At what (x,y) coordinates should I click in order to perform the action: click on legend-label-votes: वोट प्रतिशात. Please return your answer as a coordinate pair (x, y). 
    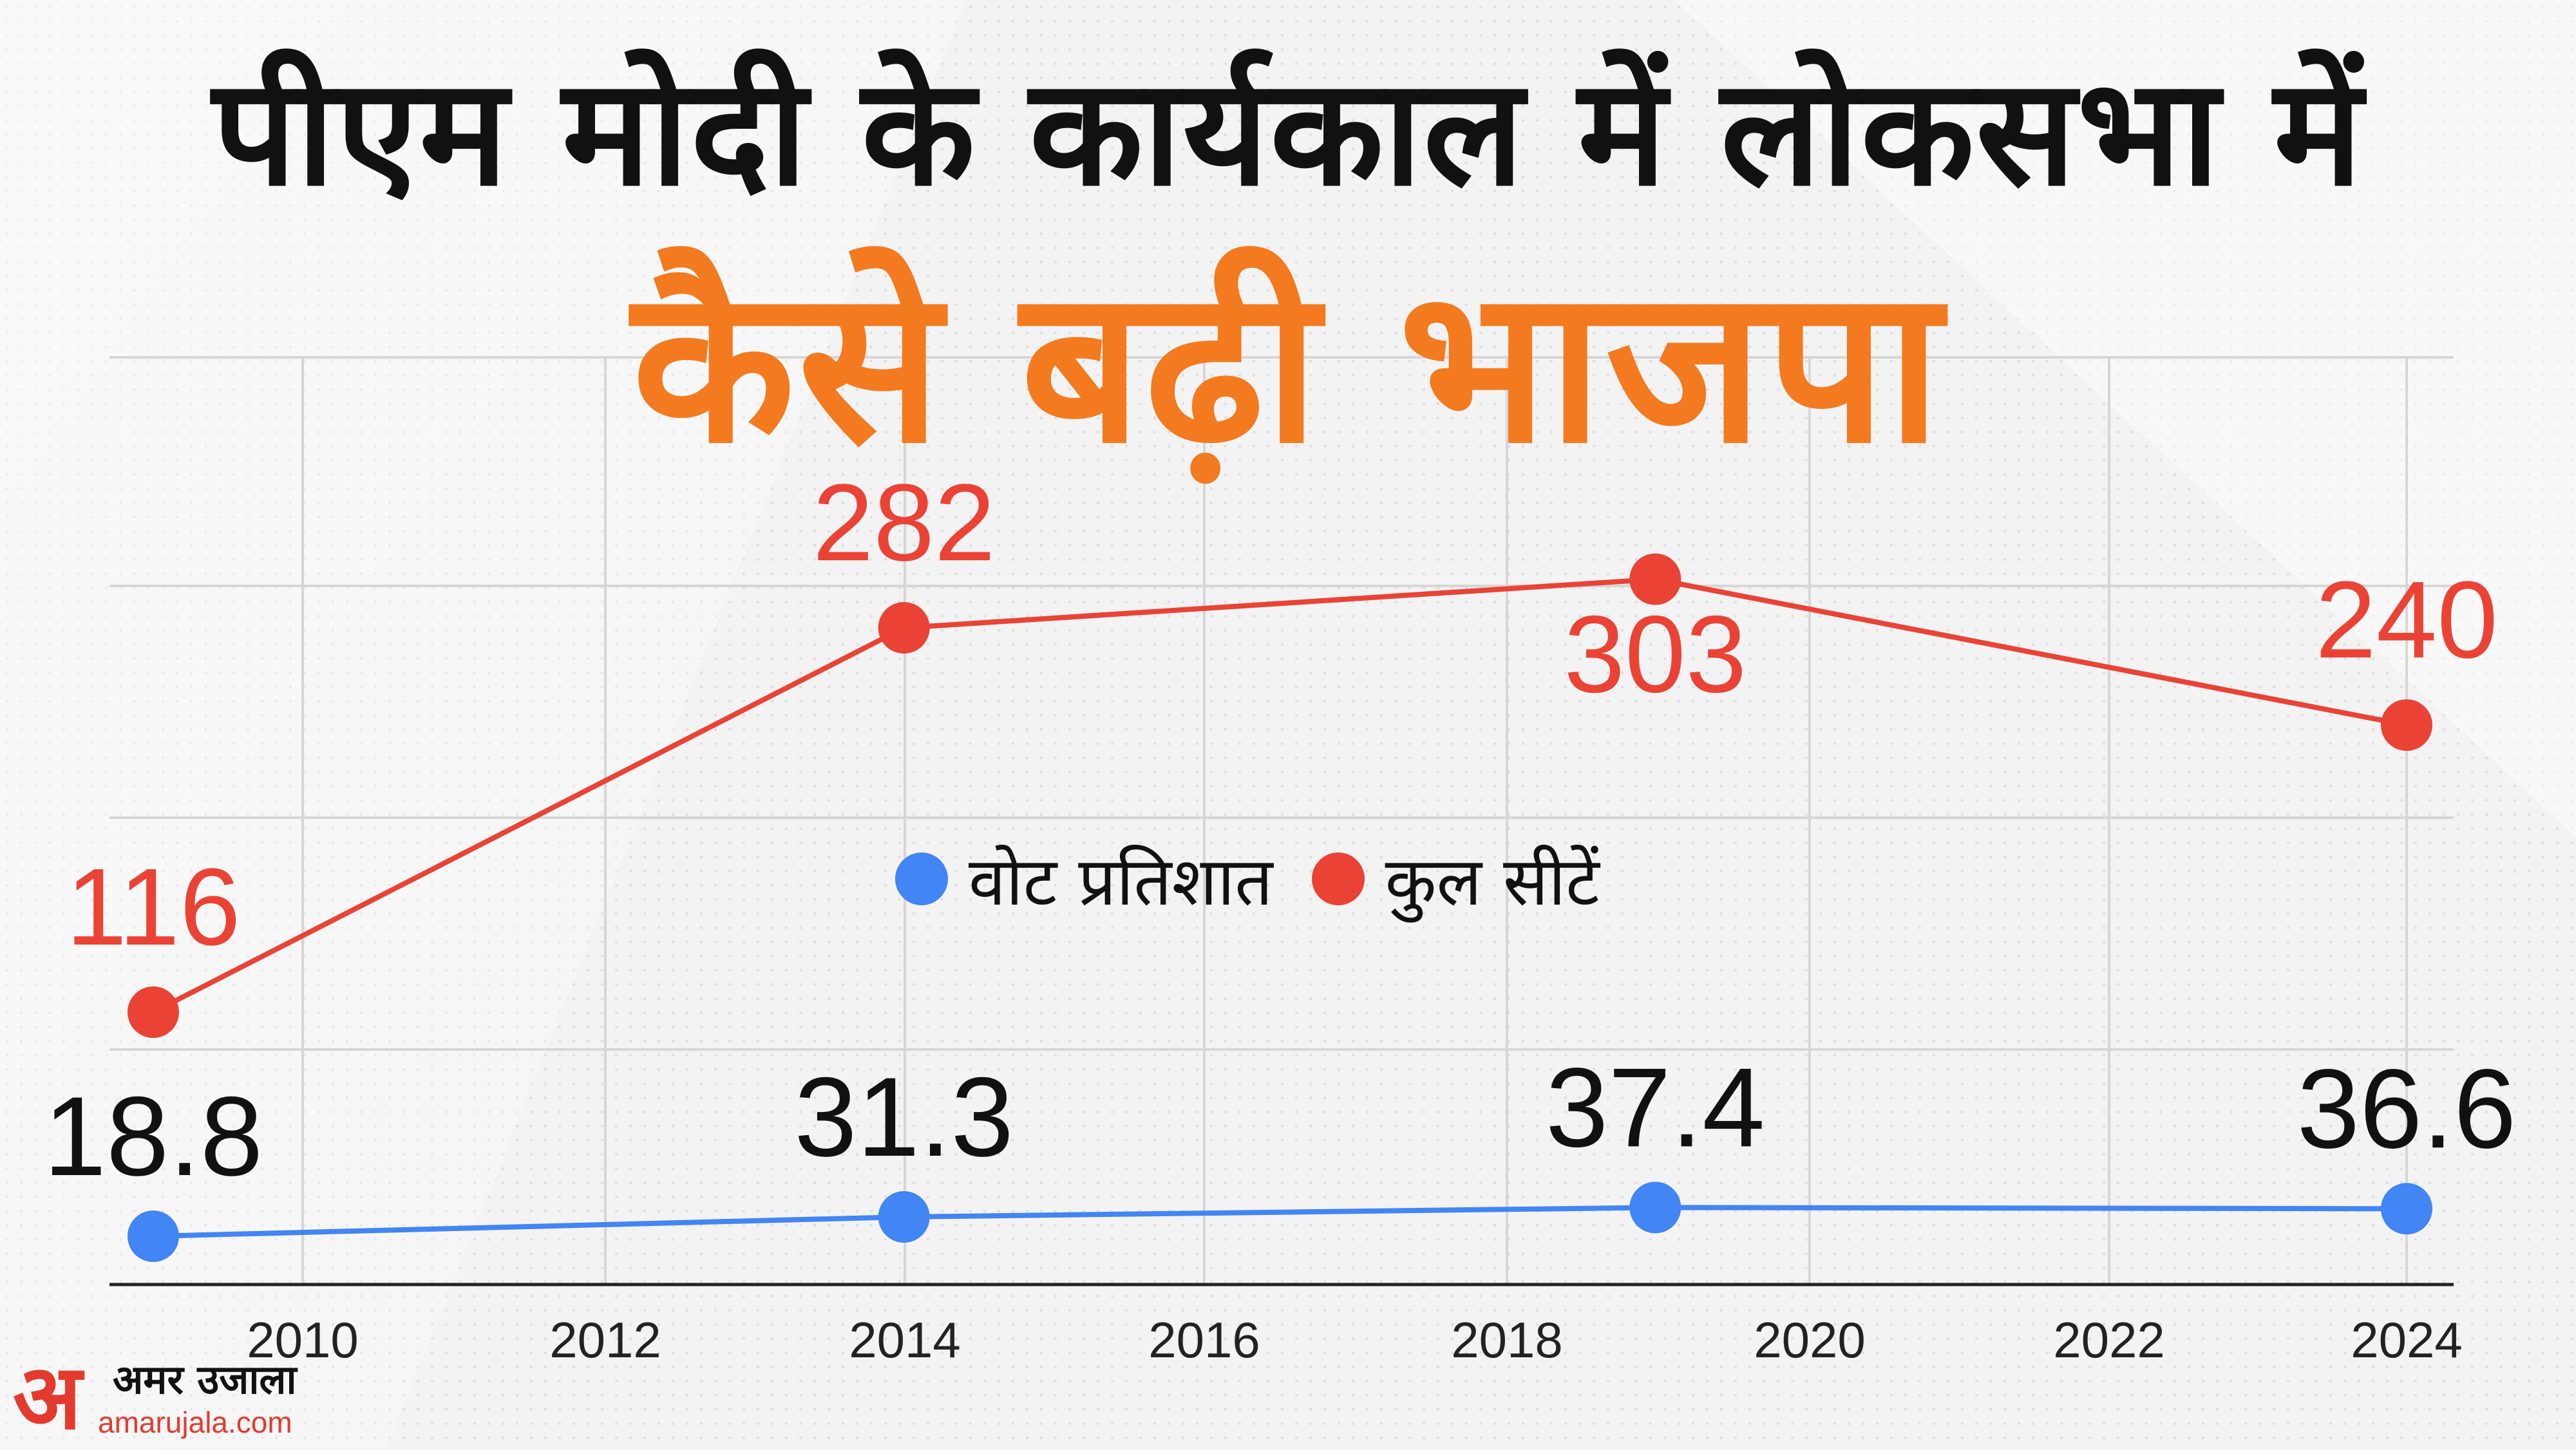
    Looking at the image, I should click on (1121, 881).